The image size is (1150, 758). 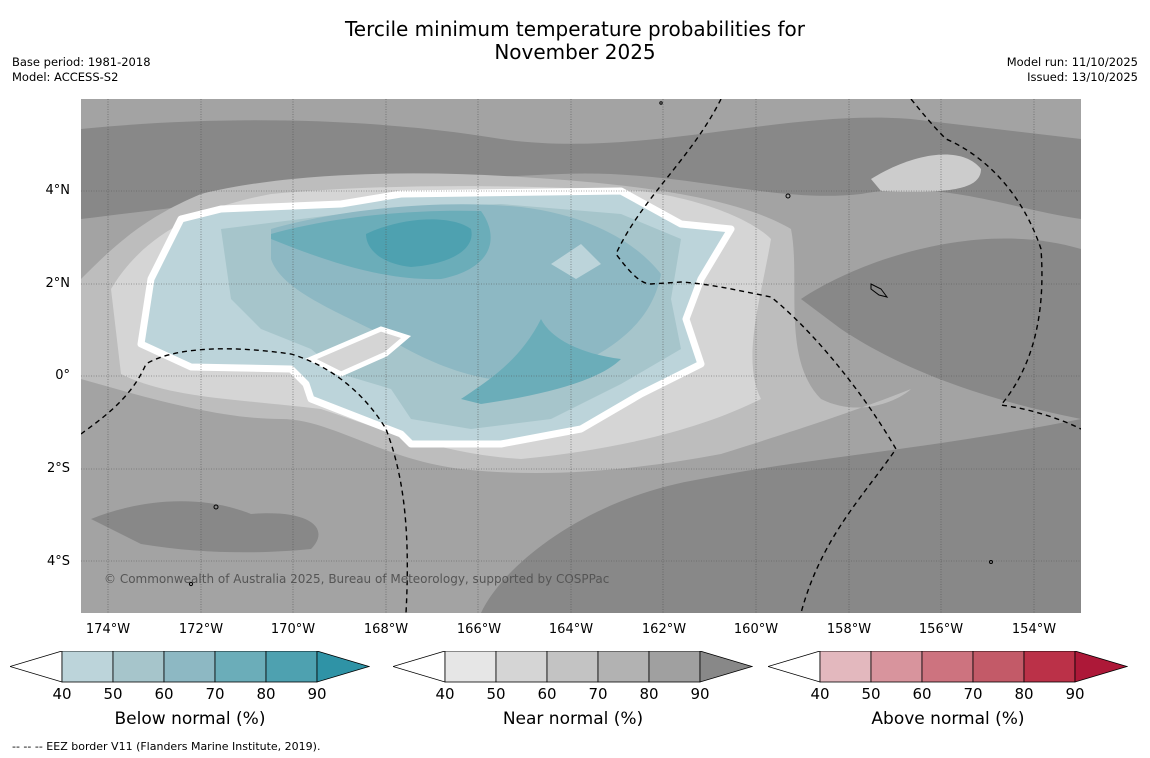 What do you see at coordinates (1072, 62) in the screenshot?
I see `model-run: Model run: 11/10/2025` at bounding box center [1072, 62].